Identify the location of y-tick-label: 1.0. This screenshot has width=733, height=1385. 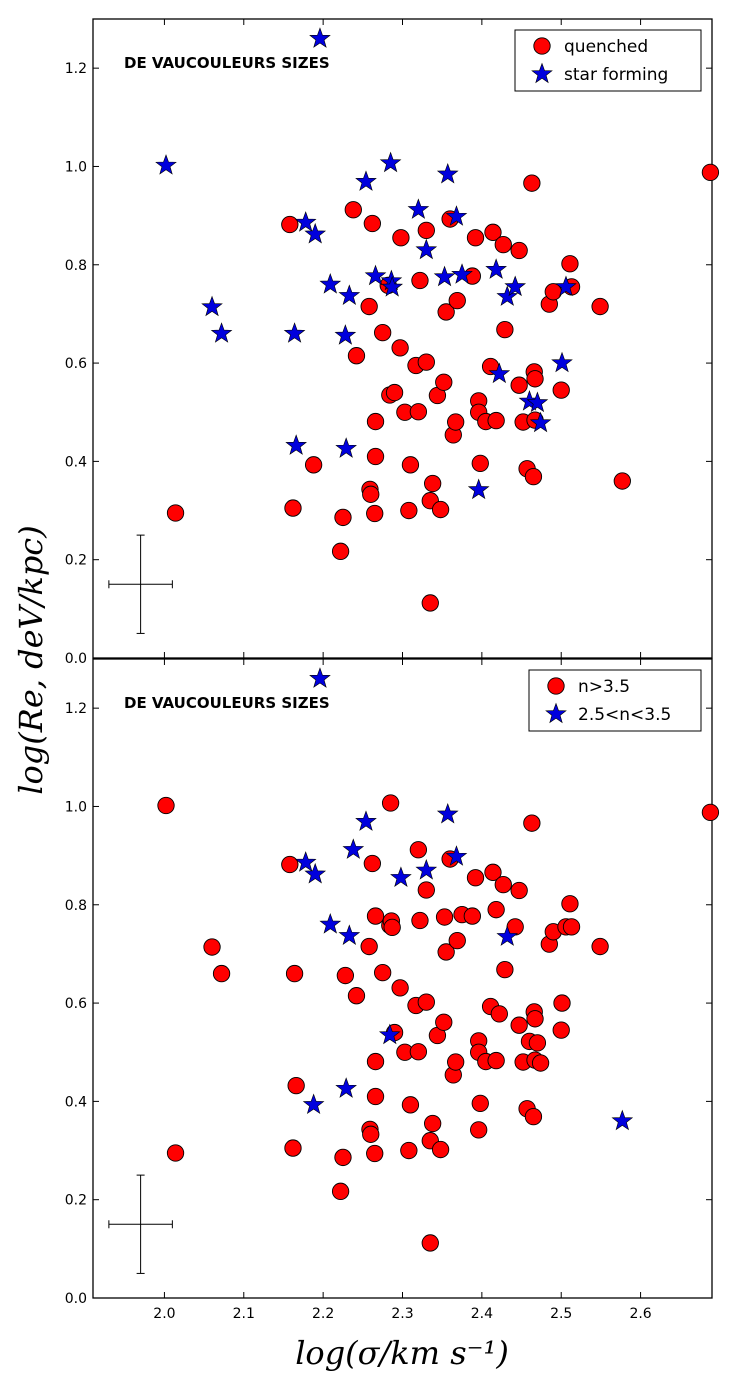
(76, 807).